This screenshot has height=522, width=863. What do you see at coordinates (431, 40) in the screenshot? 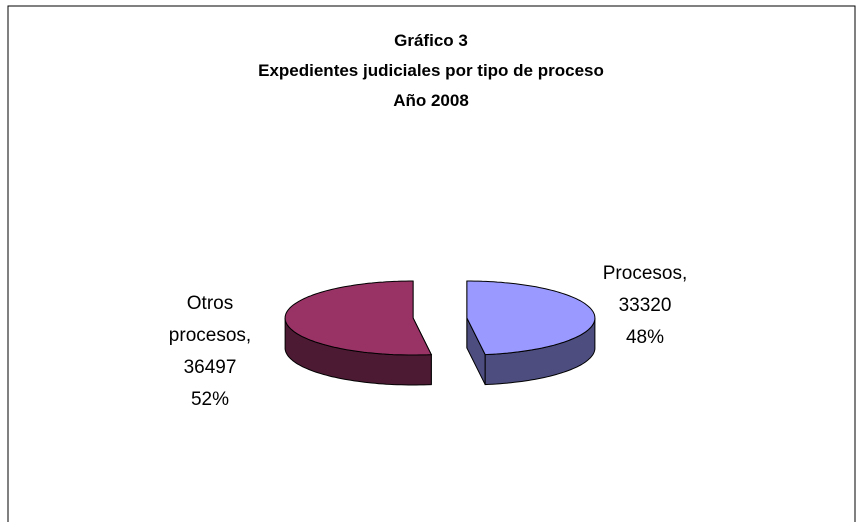
I see `chart-title: Gráfico 3` at bounding box center [431, 40].